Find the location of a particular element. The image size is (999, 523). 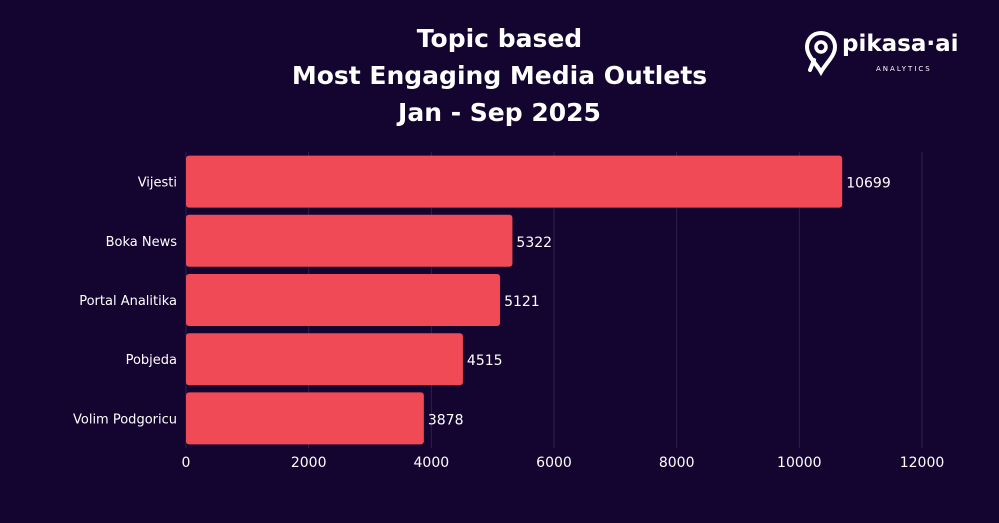

category-label: Vijesti is located at coordinates (157, 183).